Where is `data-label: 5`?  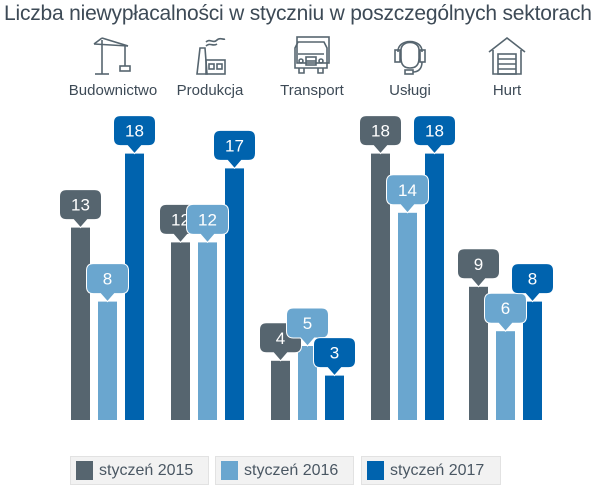
data-label: 5 is located at coordinates (307, 323).